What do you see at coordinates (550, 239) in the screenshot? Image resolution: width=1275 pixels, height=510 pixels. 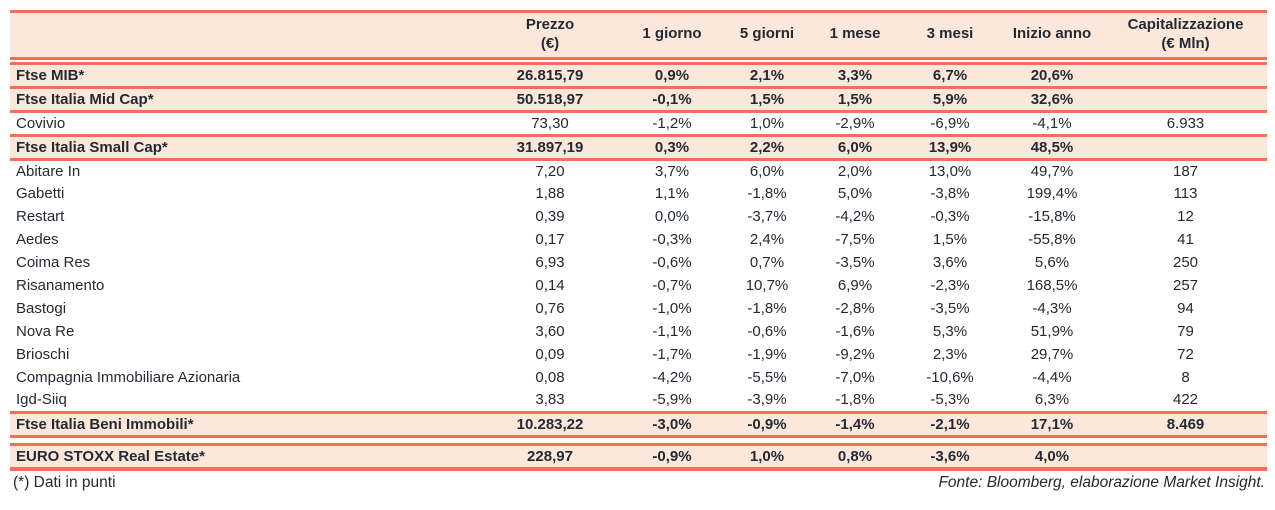 I see `cell-prezzo: 0,17` at bounding box center [550, 239].